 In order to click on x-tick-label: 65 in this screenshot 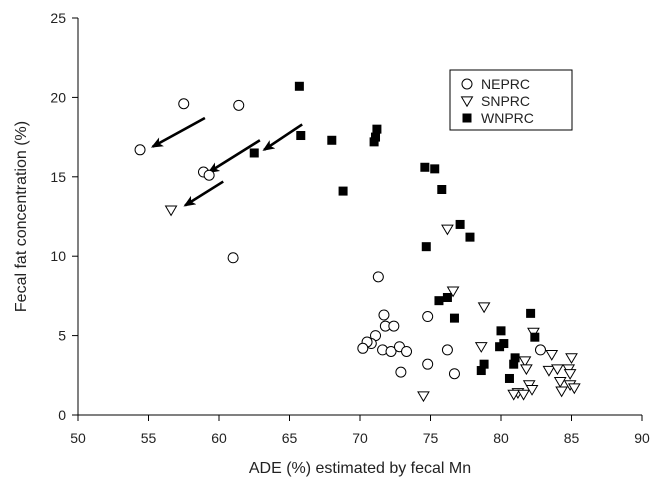, I will do `click(290, 438)`.